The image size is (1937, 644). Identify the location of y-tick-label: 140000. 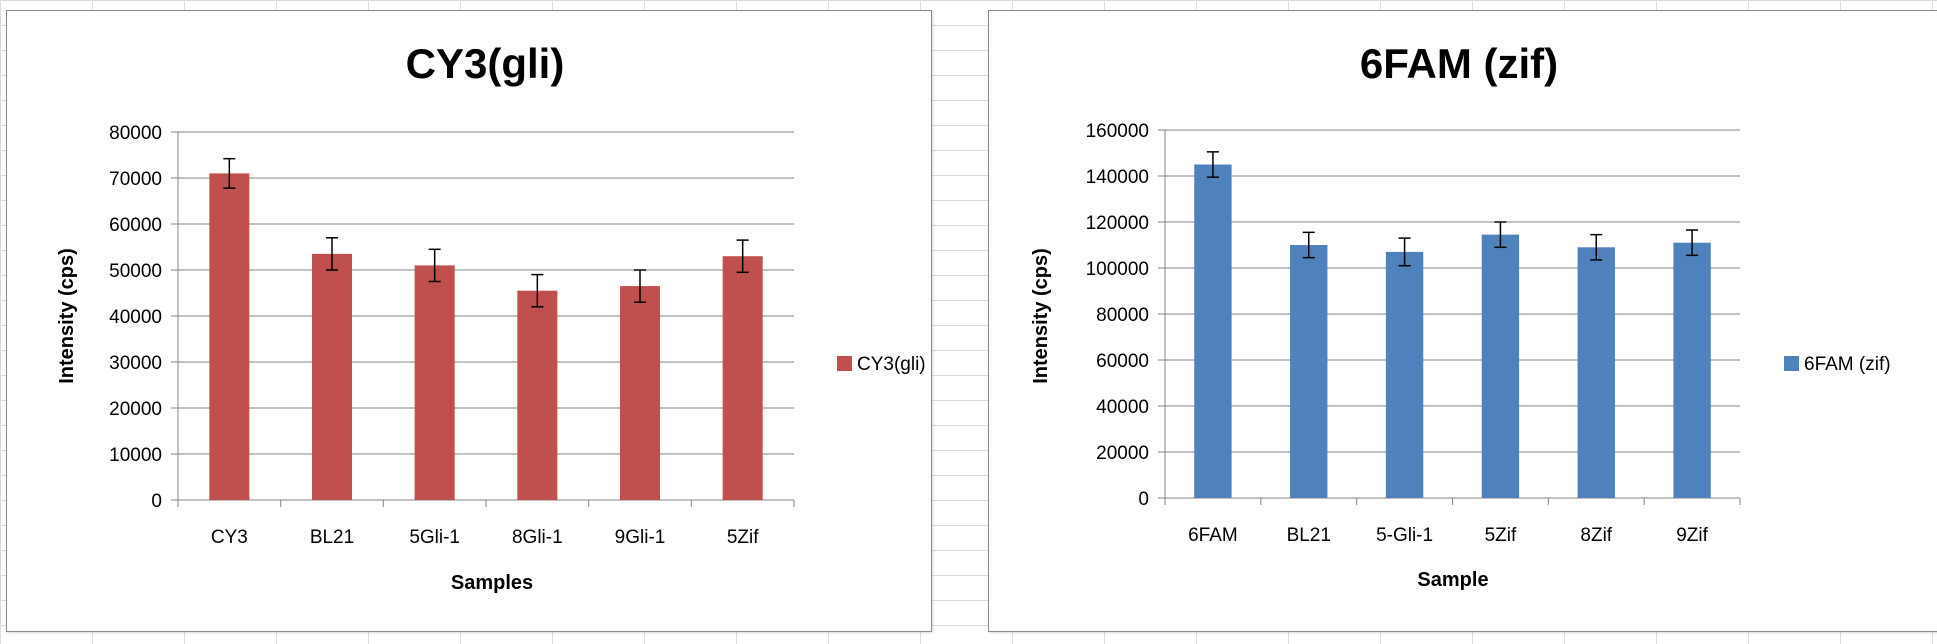
(1117, 177).